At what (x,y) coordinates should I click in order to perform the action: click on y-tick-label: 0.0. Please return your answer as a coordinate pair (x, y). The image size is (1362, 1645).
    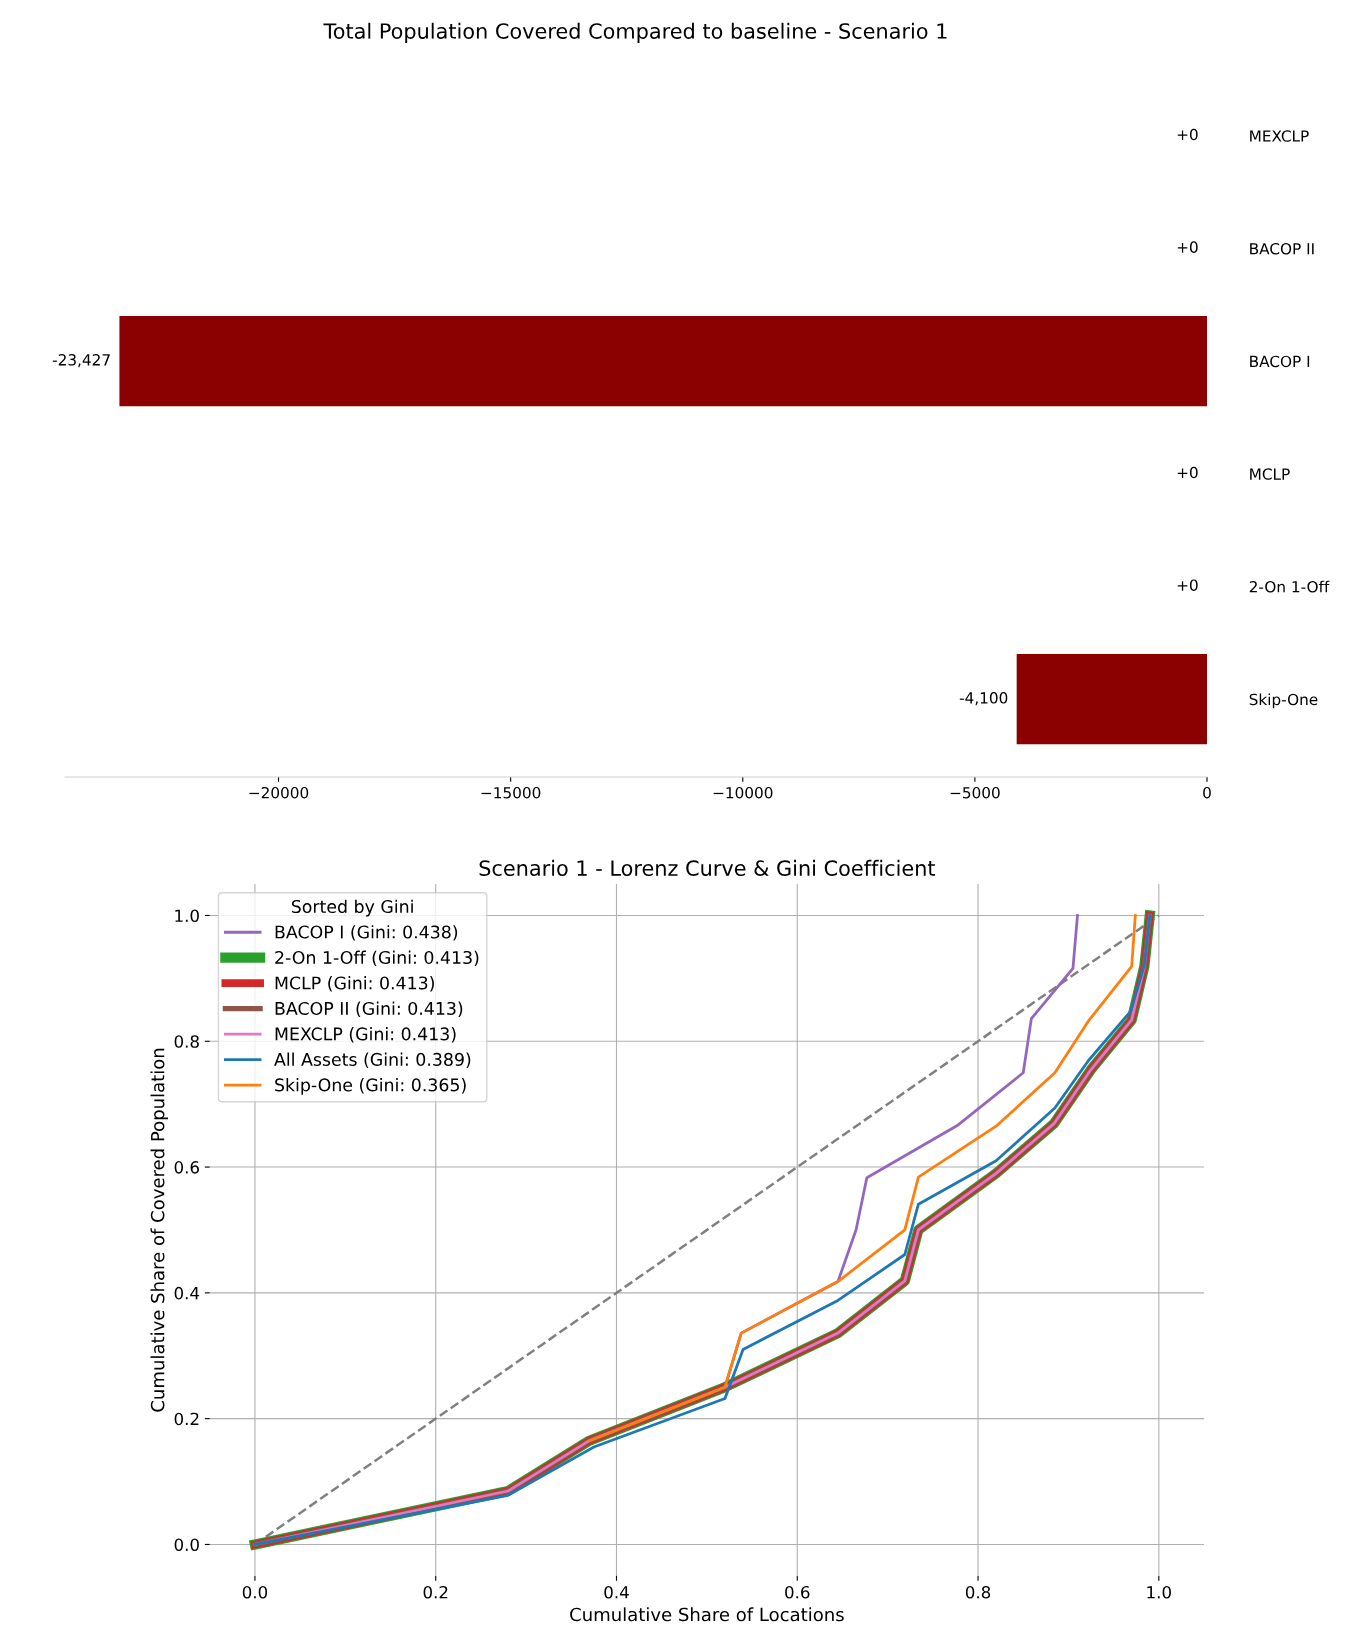
    Looking at the image, I should click on (186, 1545).